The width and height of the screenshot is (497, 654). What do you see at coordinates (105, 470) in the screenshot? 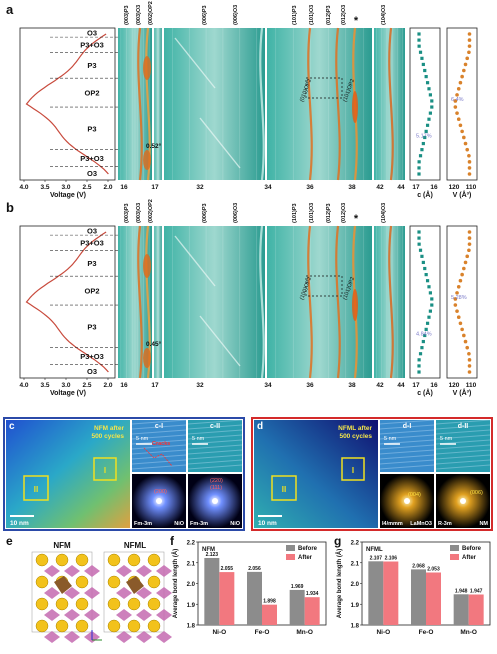
I see `region-box-label: I` at bounding box center [105, 470].